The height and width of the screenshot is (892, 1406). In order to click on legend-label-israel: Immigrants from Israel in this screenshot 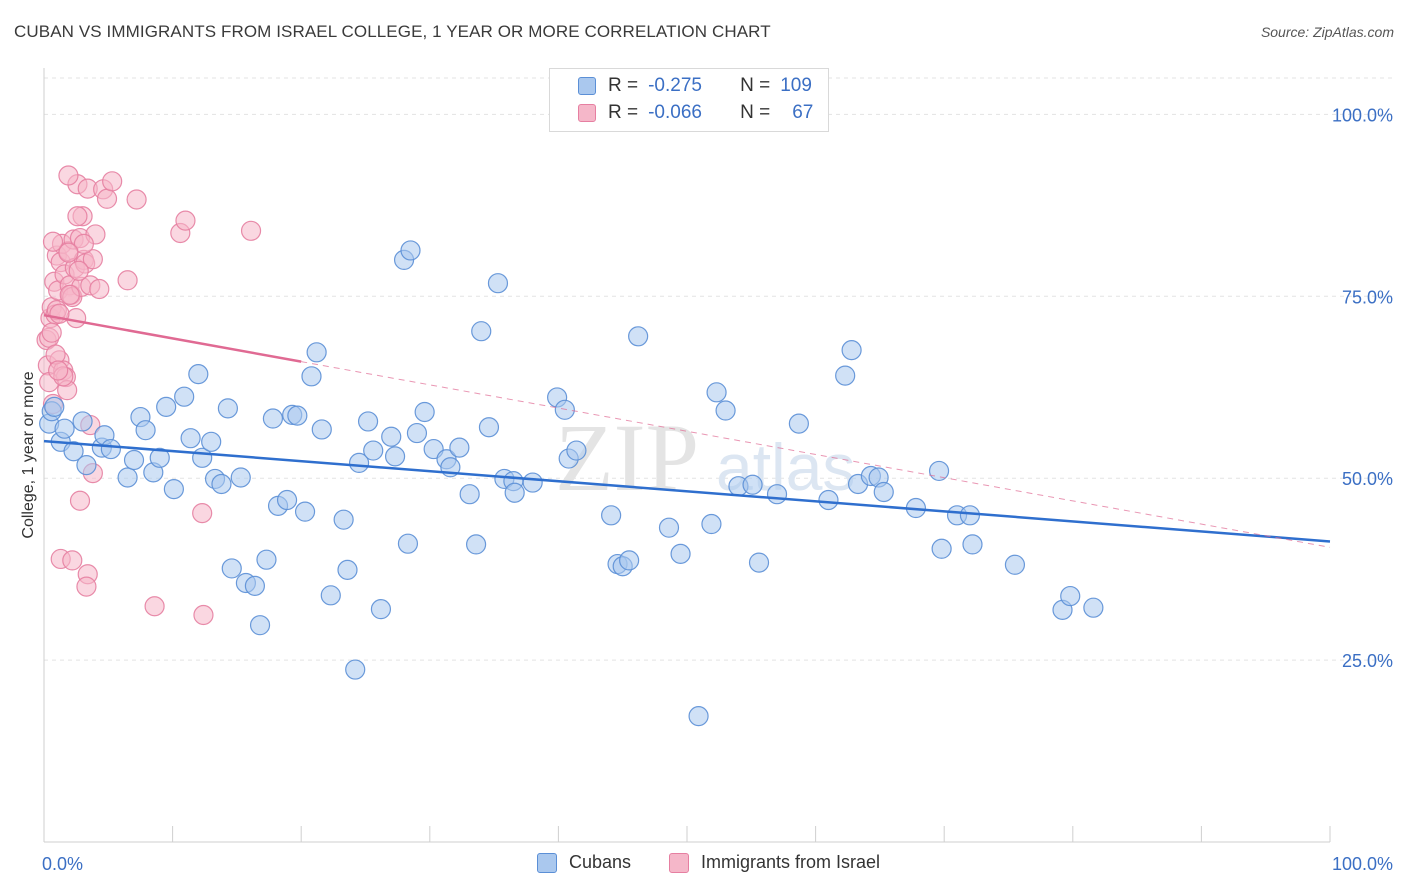, I will do `click(791, 862)`.